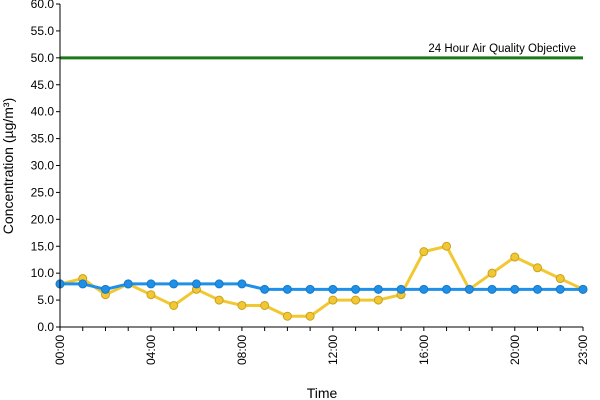 This screenshot has height=400, width=600. What do you see at coordinates (45, 327) in the screenshot?
I see `y-tick-label: 0.0` at bounding box center [45, 327].